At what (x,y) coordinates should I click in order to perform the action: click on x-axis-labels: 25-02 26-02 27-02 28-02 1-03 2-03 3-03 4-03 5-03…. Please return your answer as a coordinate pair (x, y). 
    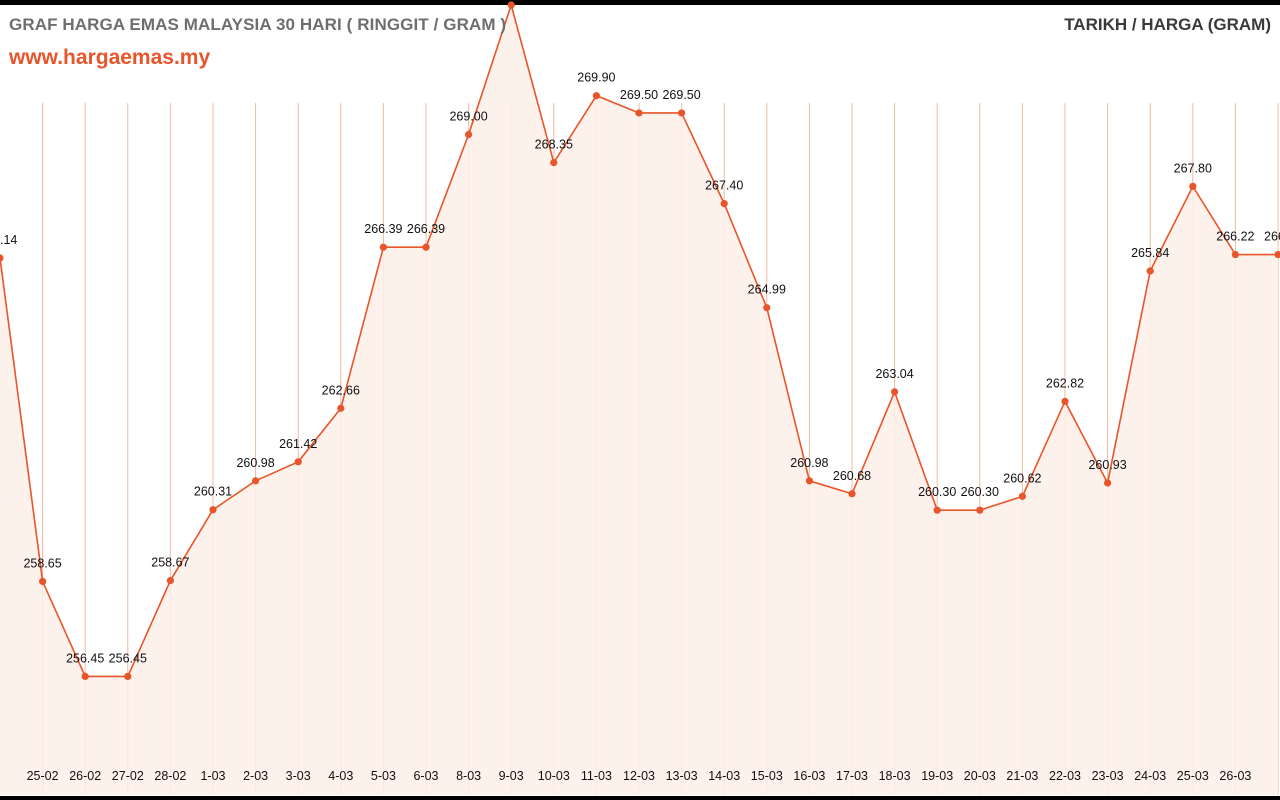
    Looking at the image, I should click on (639, 776).